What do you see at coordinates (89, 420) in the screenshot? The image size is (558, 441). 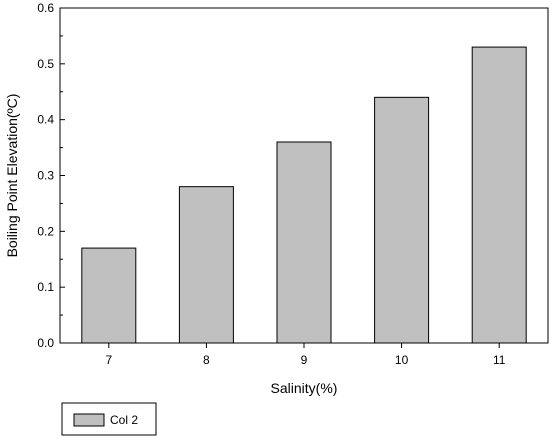 I see `legend-swatch` at bounding box center [89, 420].